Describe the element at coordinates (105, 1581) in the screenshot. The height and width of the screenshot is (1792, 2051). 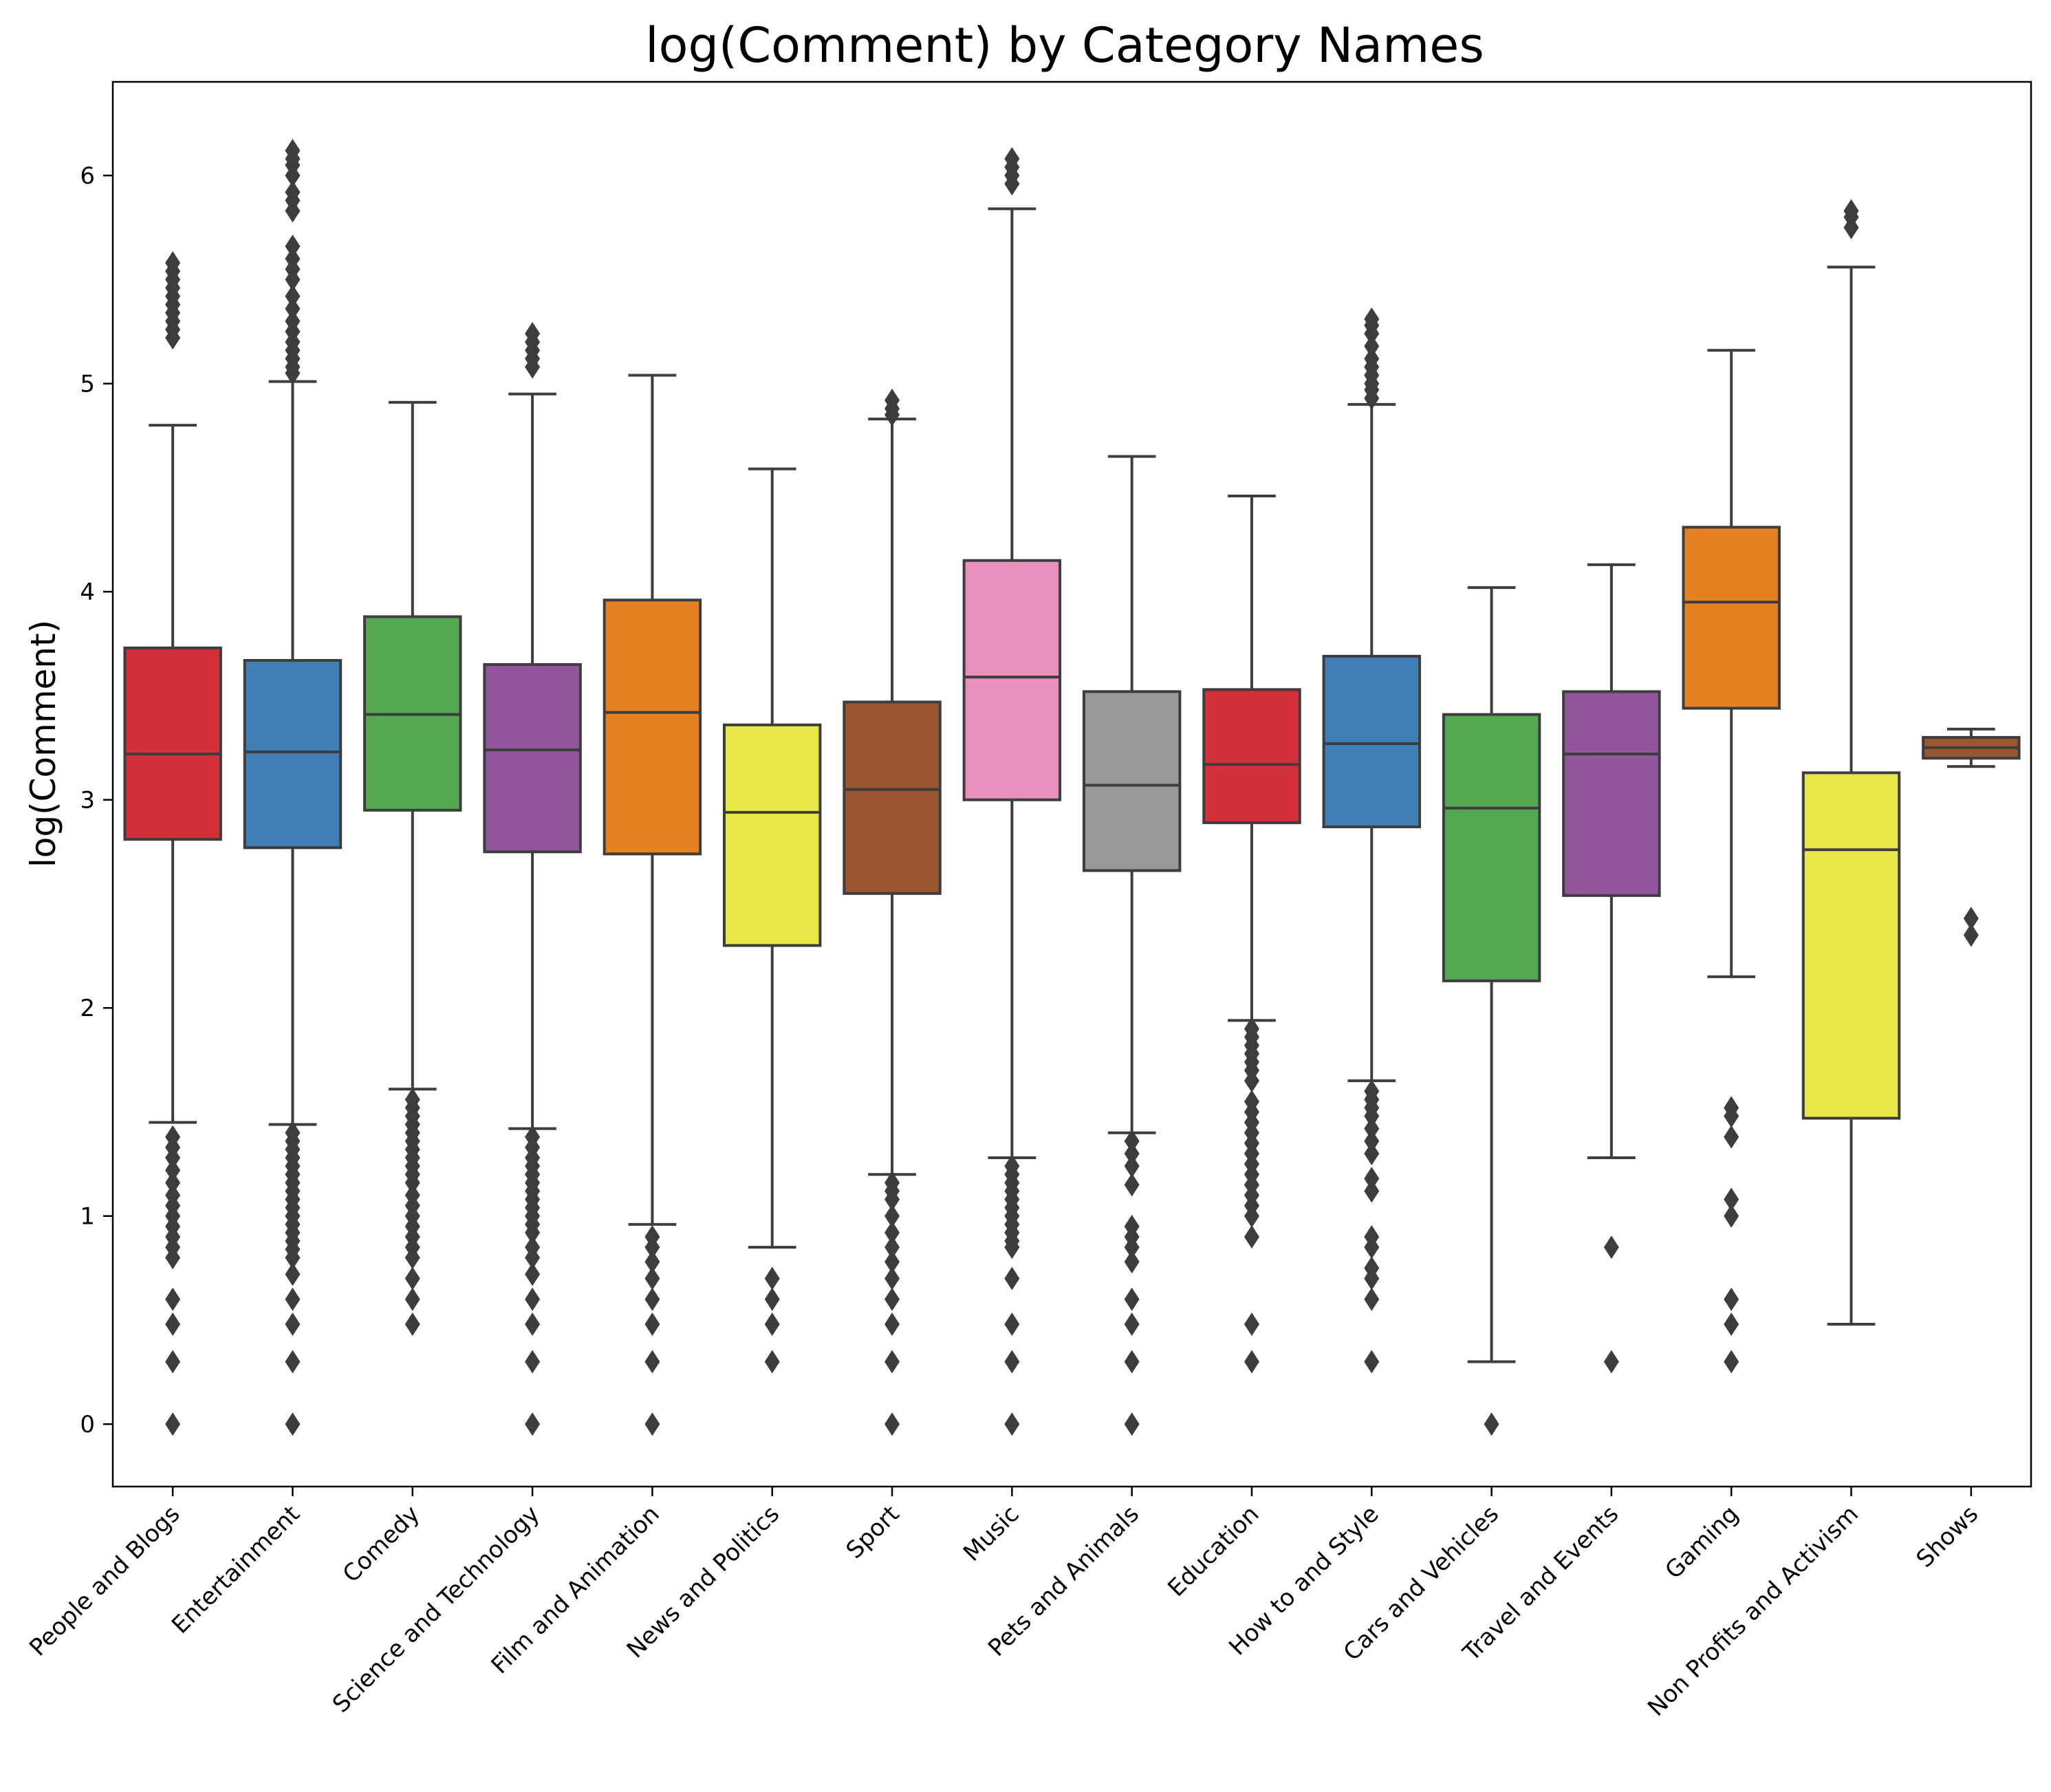
I see `x-tick-label: People and Blogs` at that location.